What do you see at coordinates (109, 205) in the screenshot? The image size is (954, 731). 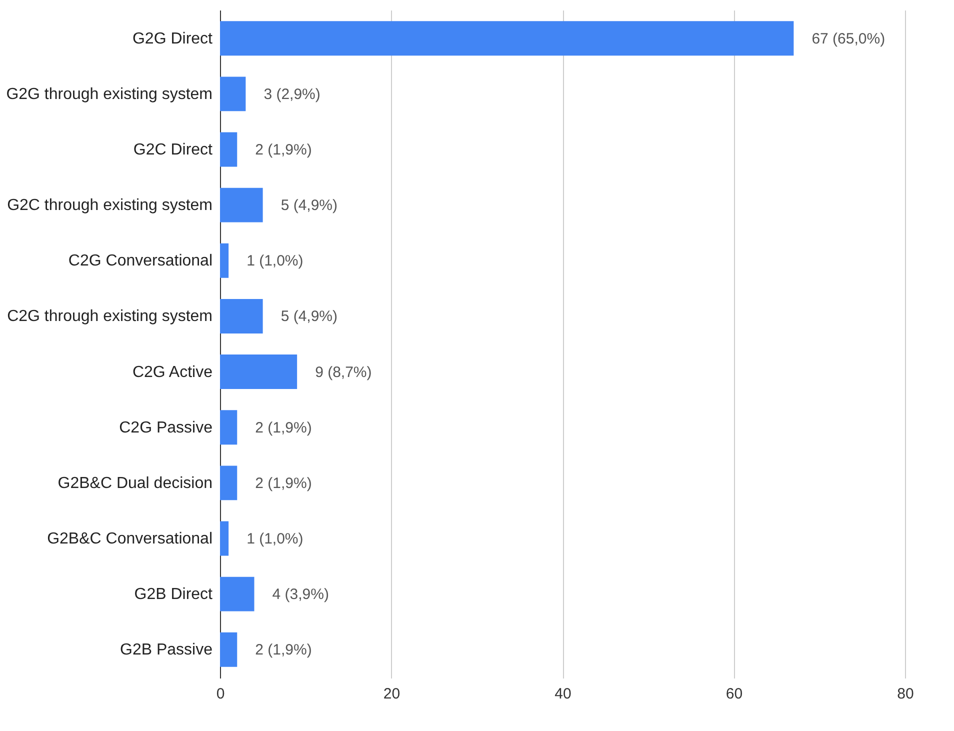 I see `y-tick-label: G2C through existing system` at bounding box center [109, 205].